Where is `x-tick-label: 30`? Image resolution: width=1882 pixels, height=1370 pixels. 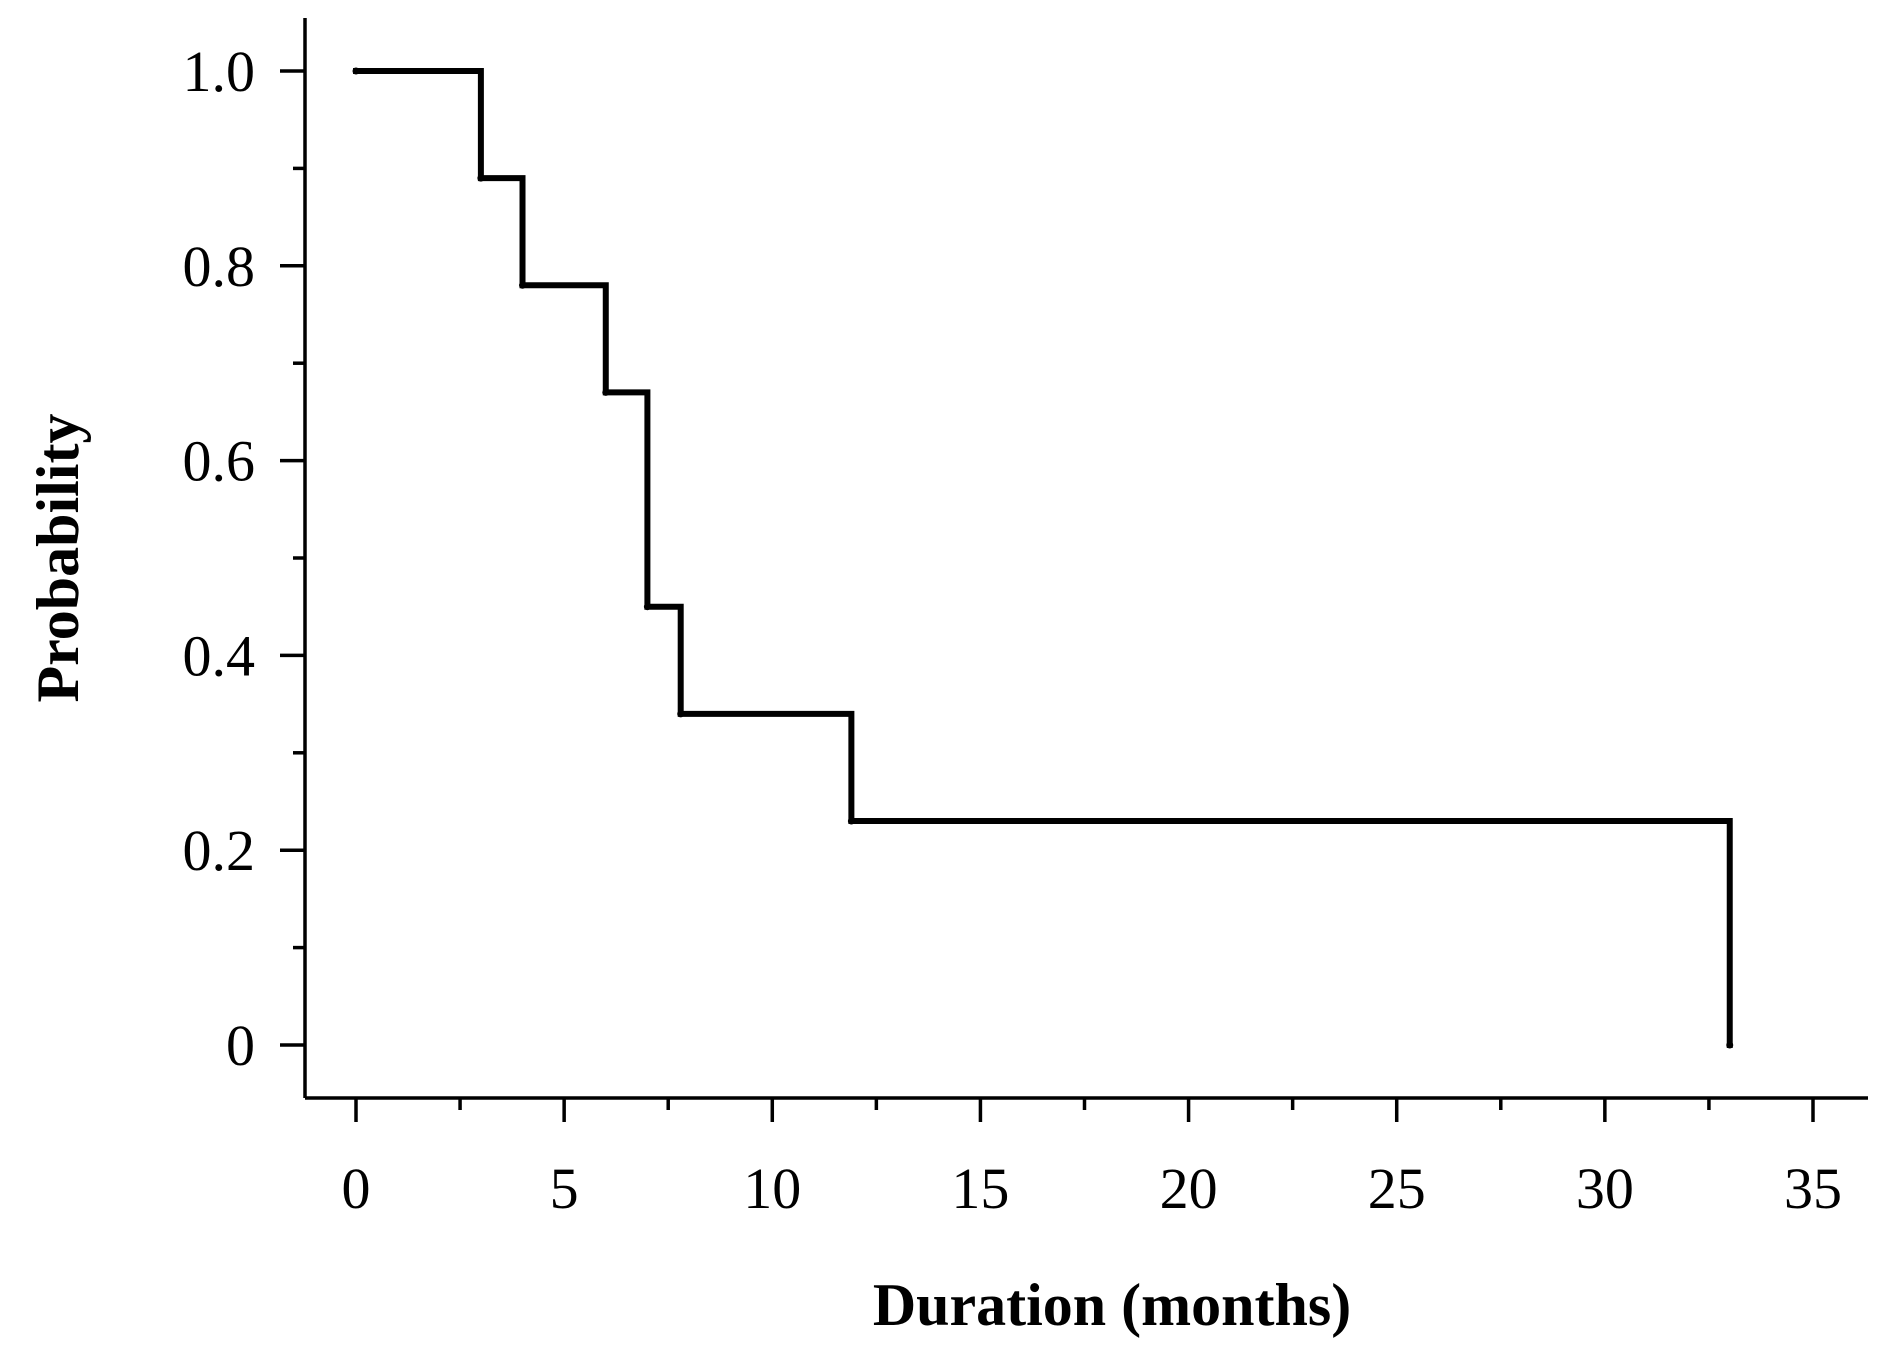 x-tick-label: 30 is located at coordinates (1605, 1188).